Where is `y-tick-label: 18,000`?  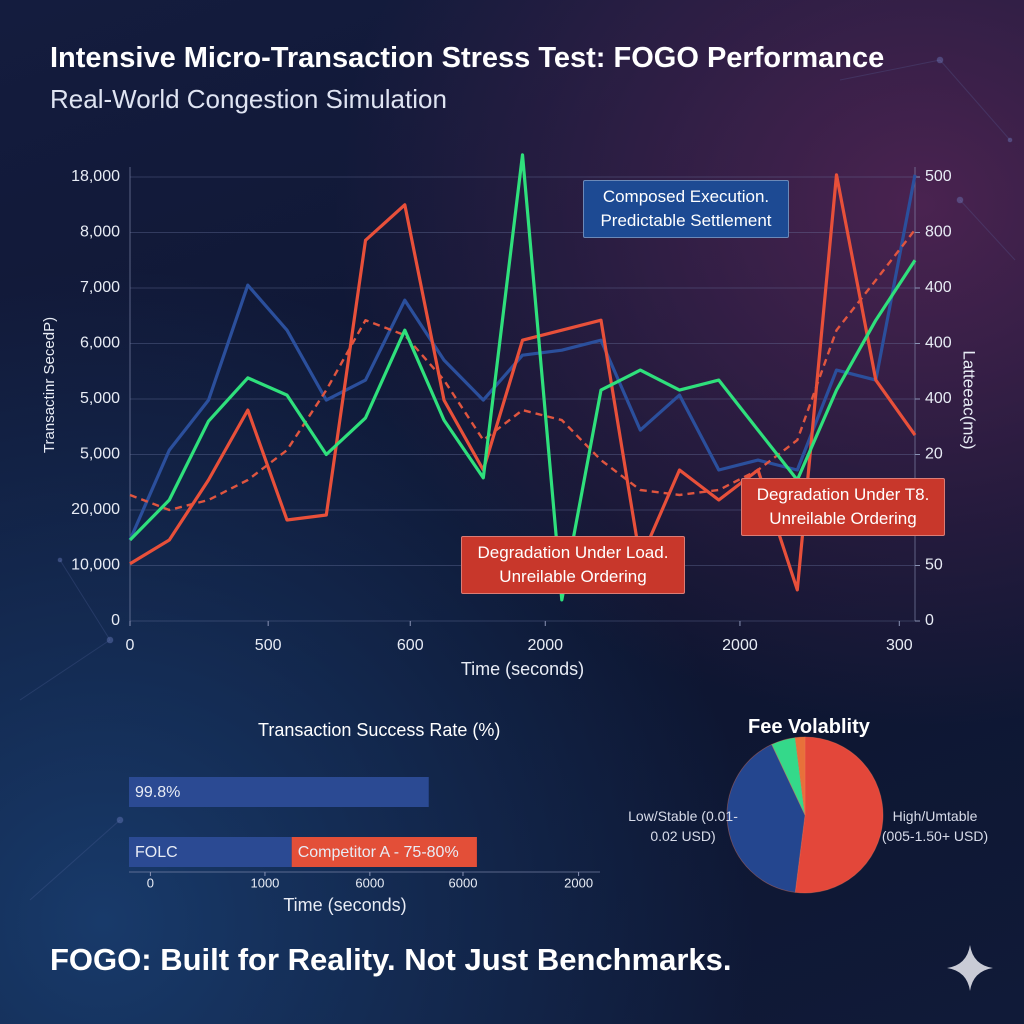 y-tick-label: 18,000 is located at coordinates (95, 176).